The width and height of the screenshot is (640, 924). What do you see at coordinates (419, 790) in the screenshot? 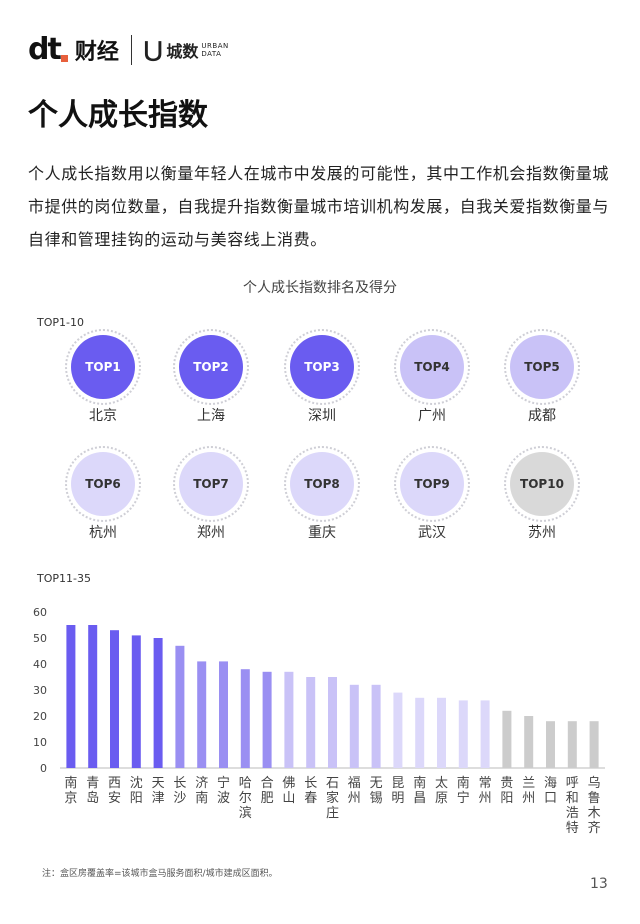
I see `x-category-label: 南昌` at bounding box center [419, 790].